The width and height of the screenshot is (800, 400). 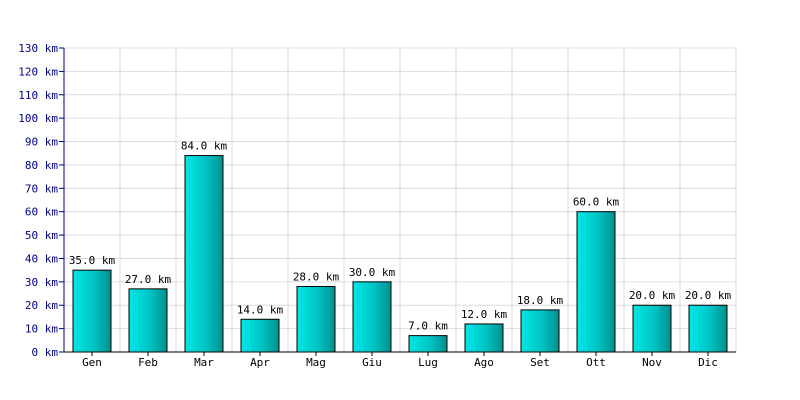 I want to click on x-tick-label: Nov, so click(x=652, y=362).